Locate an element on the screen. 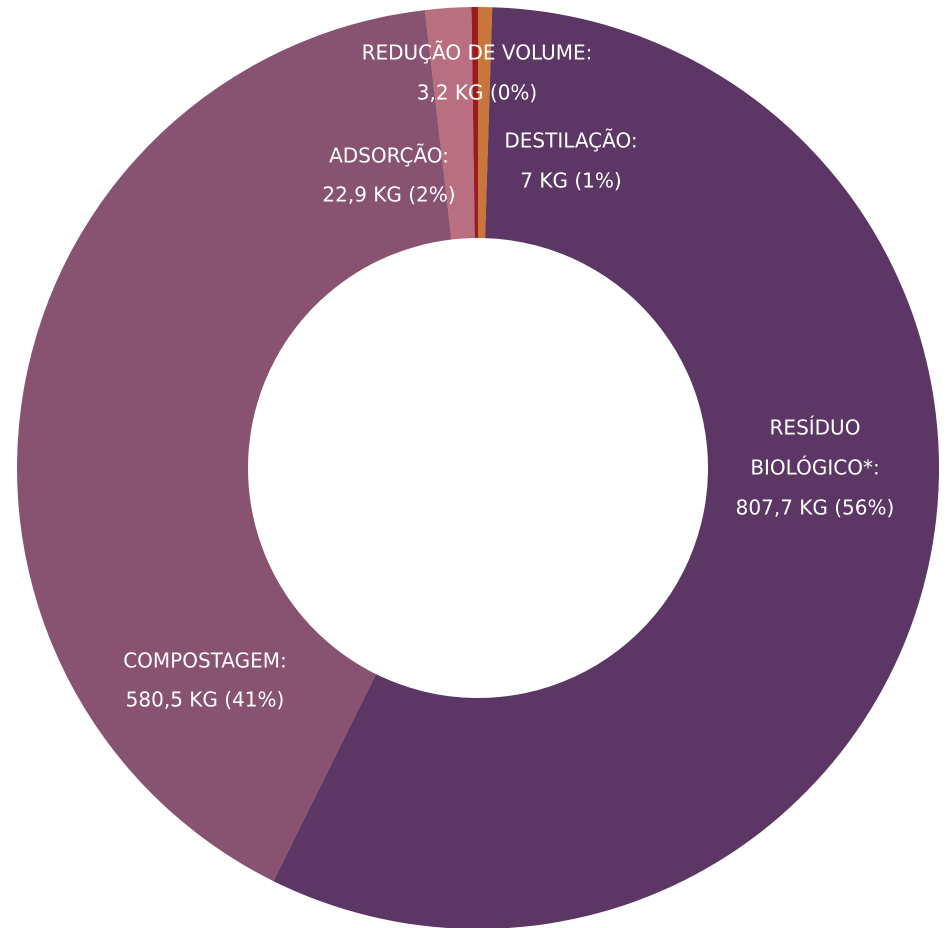 The image size is (948, 928). label-compostagem-category: COMPOSTAGEM: is located at coordinates (205, 661).